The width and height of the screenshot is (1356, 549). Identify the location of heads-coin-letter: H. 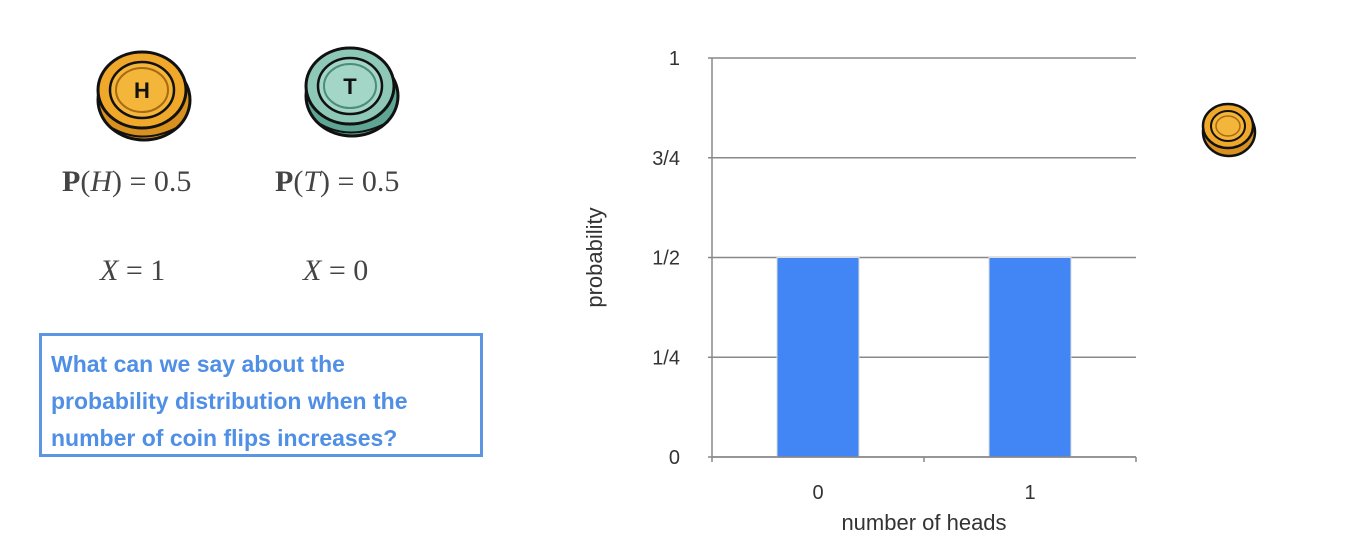
(142, 90).